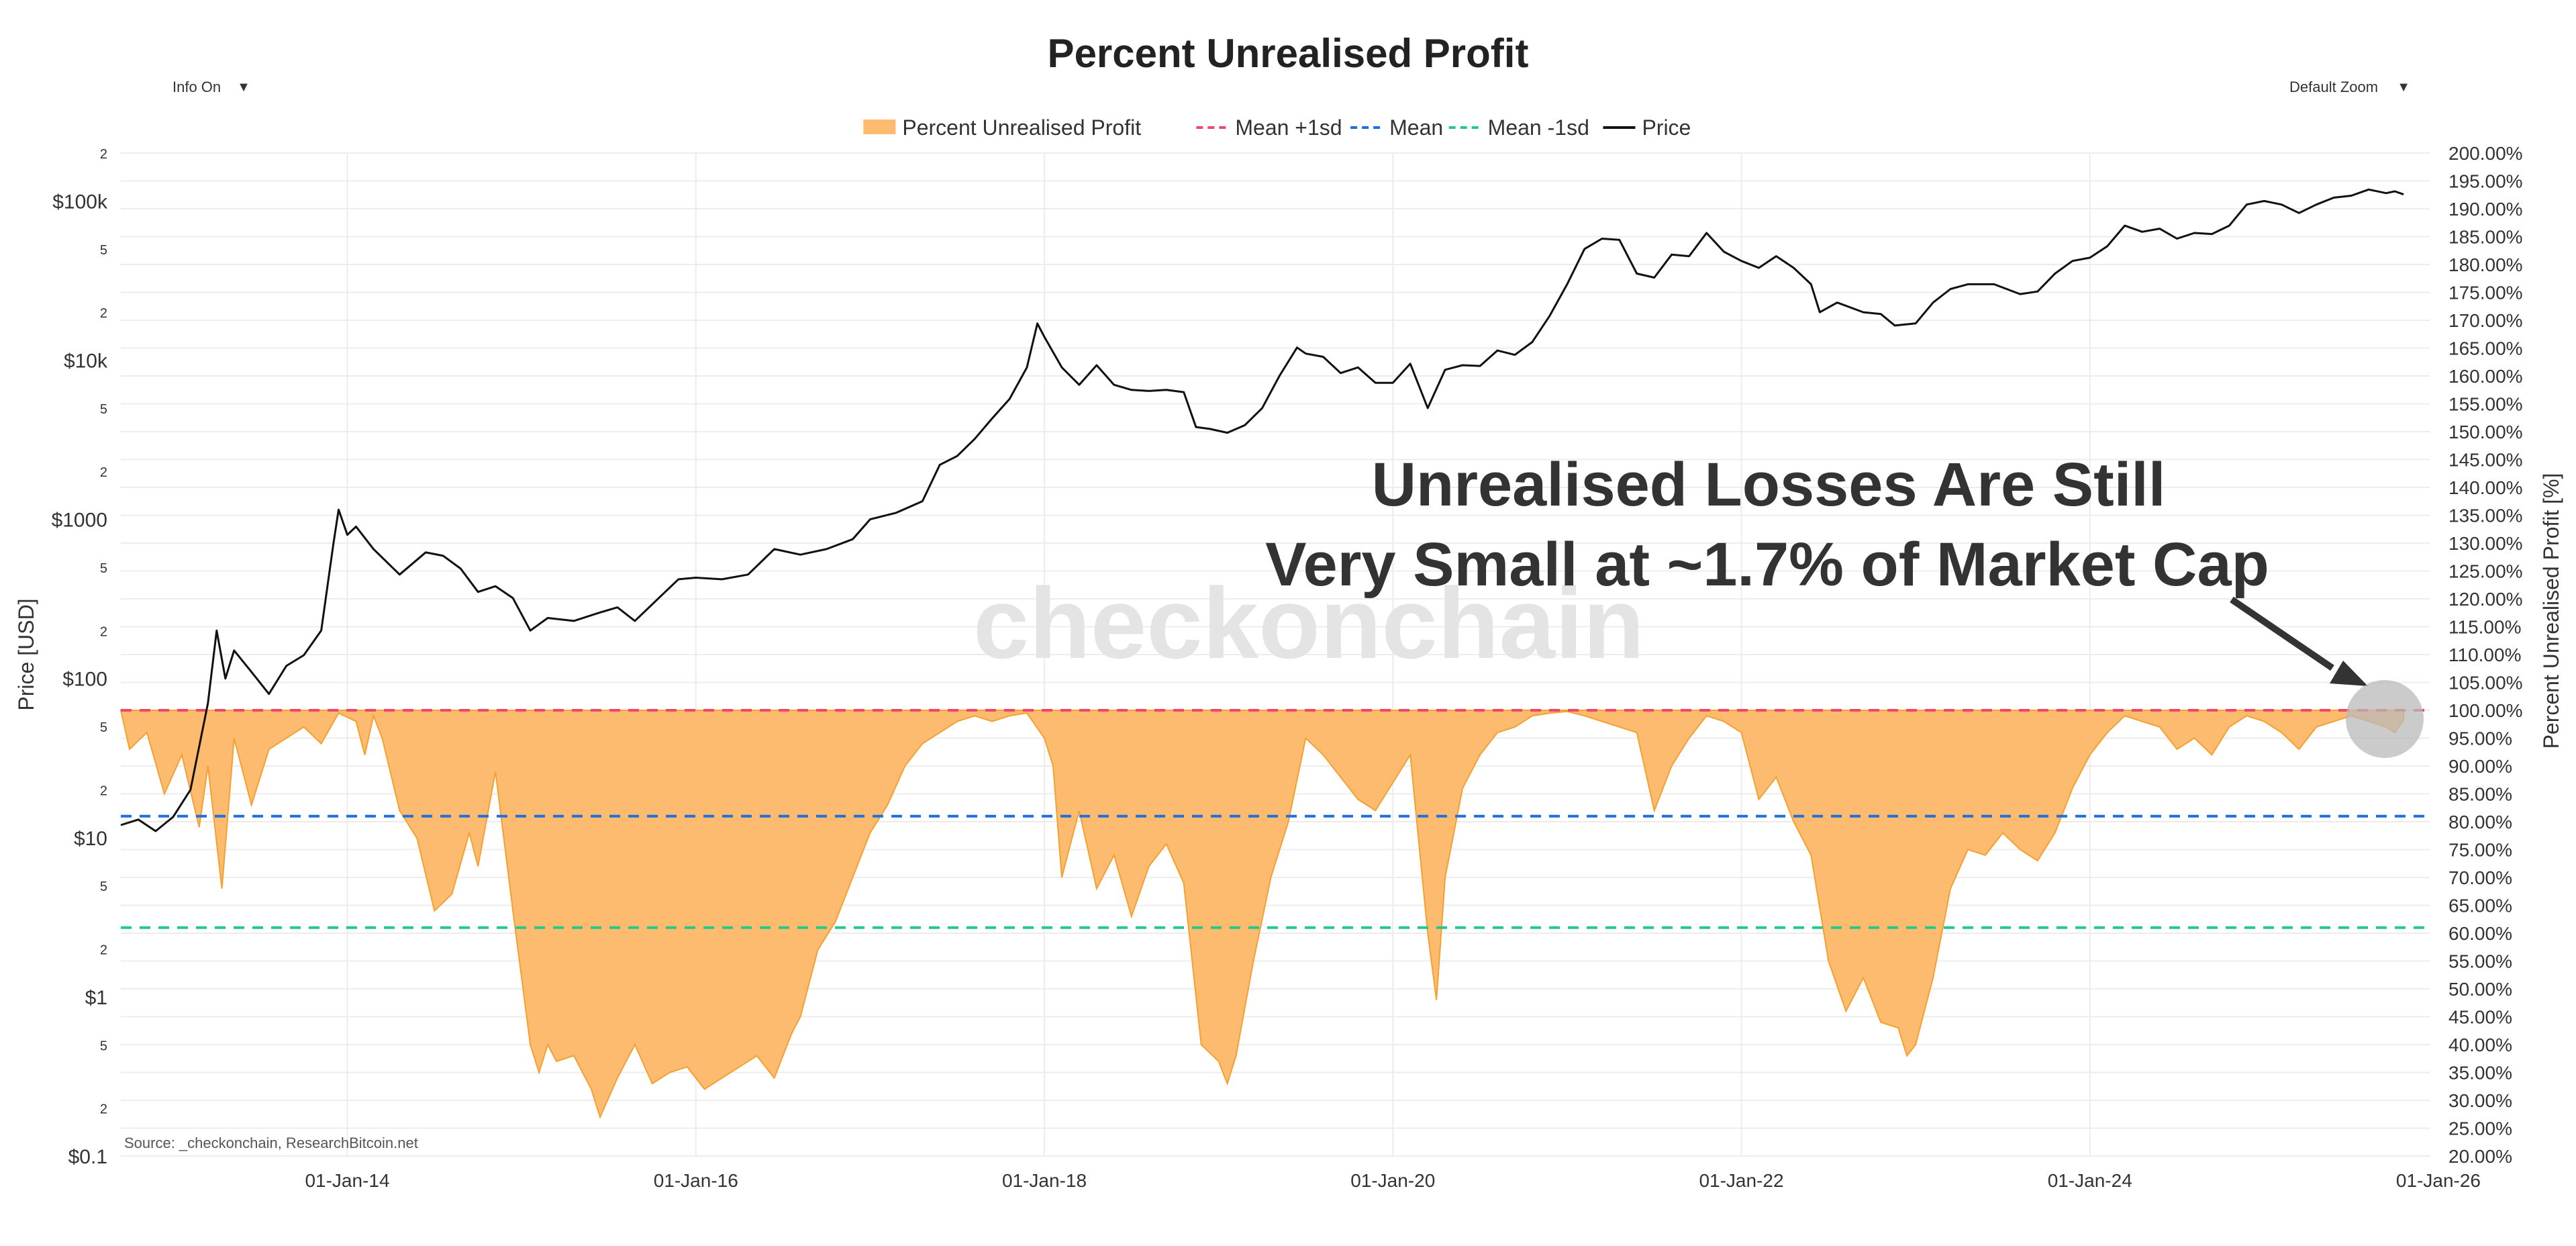  Describe the element at coordinates (2349, 673) in the screenshot. I see `annotation-arrowhead` at that location.